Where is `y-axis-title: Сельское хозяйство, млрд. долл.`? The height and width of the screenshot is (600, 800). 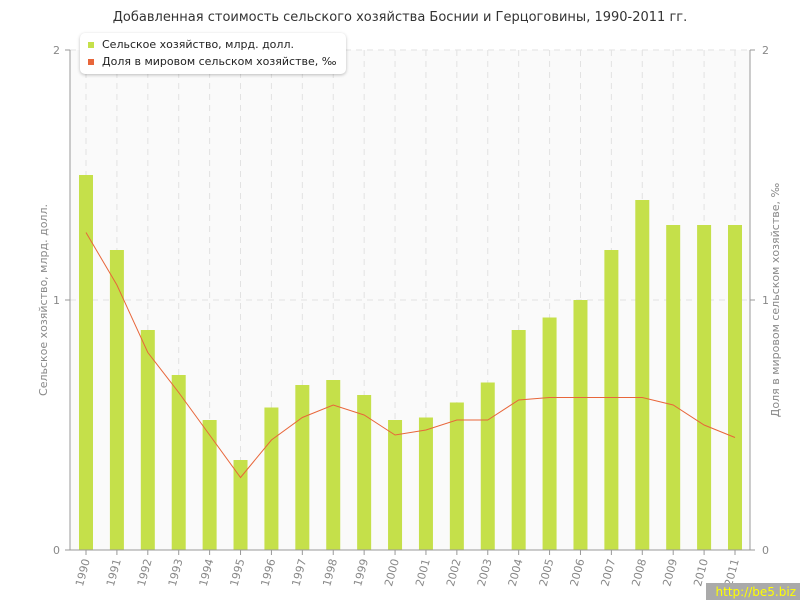 y-axis-title: Сельское хозяйство, млрд. долл. is located at coordinates (43, 300).